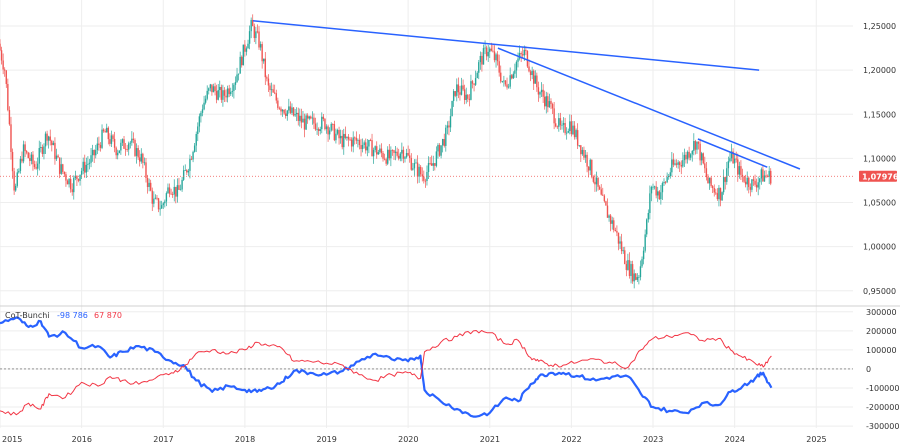 This screenshot has height=448, width=900. Describe the element at coordinates (163, 439) in the screenshot. I see `time-tick-label: 2017` at that location.